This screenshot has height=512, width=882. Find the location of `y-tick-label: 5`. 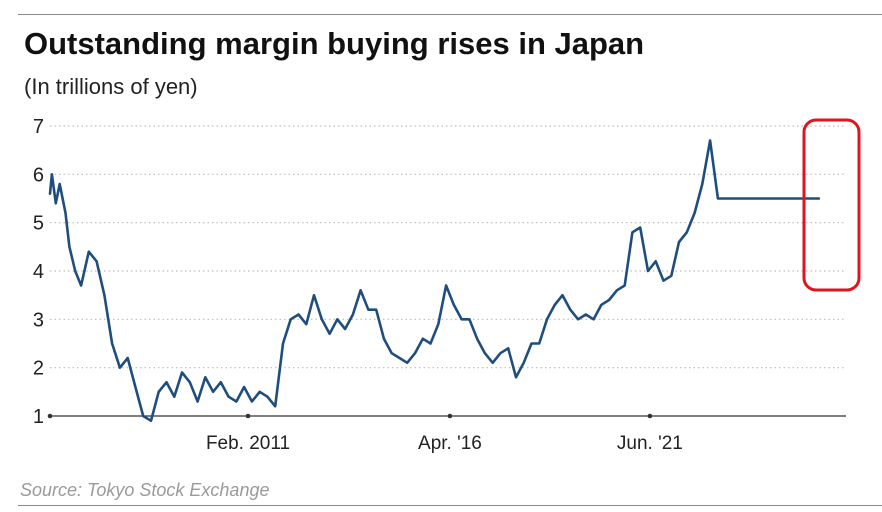

y-tick-label: 5 is located at coordinates (38, 224).